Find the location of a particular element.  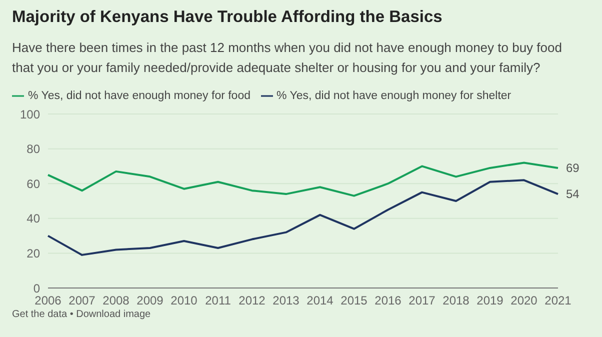

x-tick-label: 2016 is located at coordinates (388, 301).